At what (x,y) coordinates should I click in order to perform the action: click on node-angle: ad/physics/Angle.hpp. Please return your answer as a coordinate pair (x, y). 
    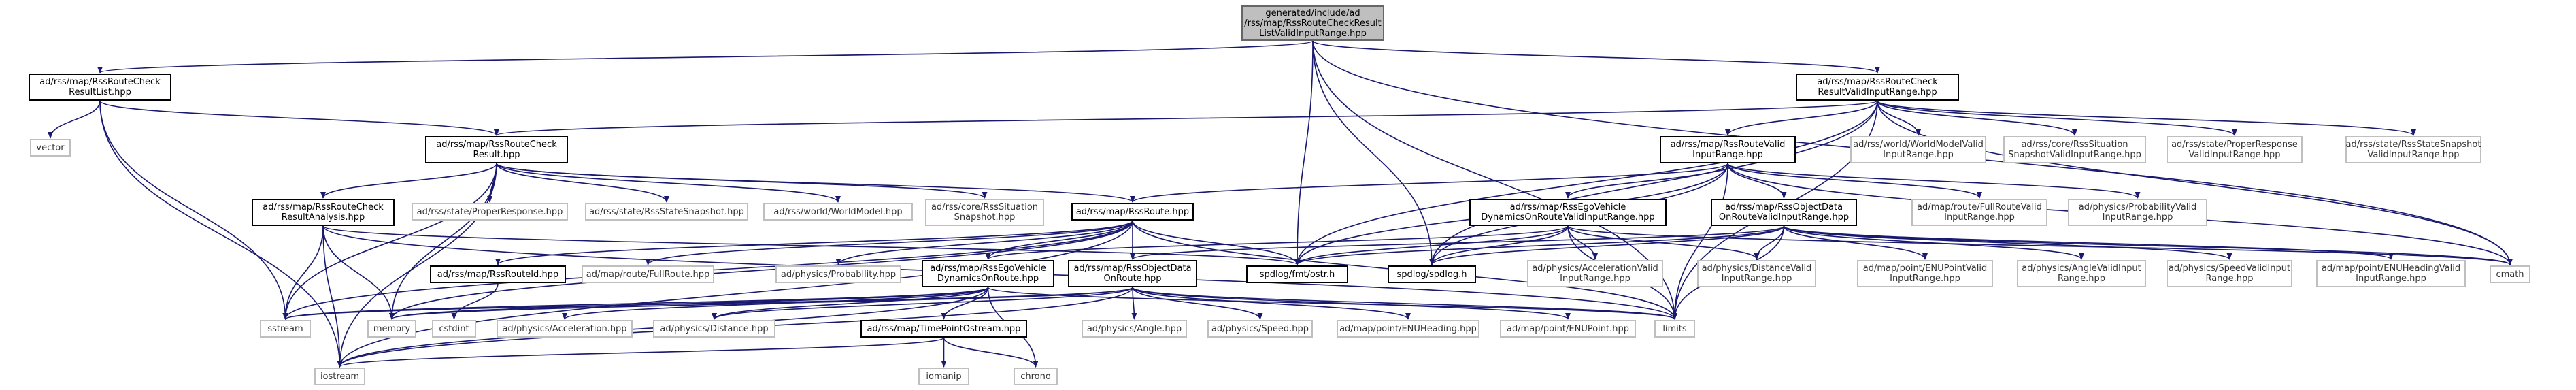
    Looking at the image, I should click on (1134, 329).